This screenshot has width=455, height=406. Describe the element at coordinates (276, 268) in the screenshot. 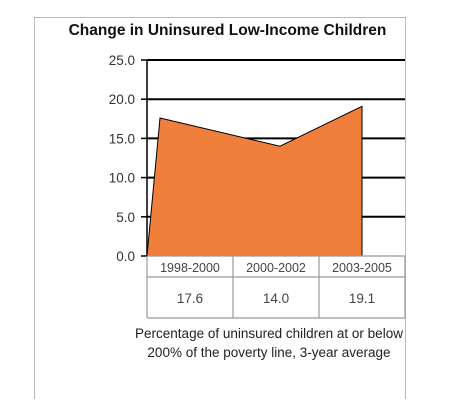

I see `x-category-label: 2000-2002` at that location.